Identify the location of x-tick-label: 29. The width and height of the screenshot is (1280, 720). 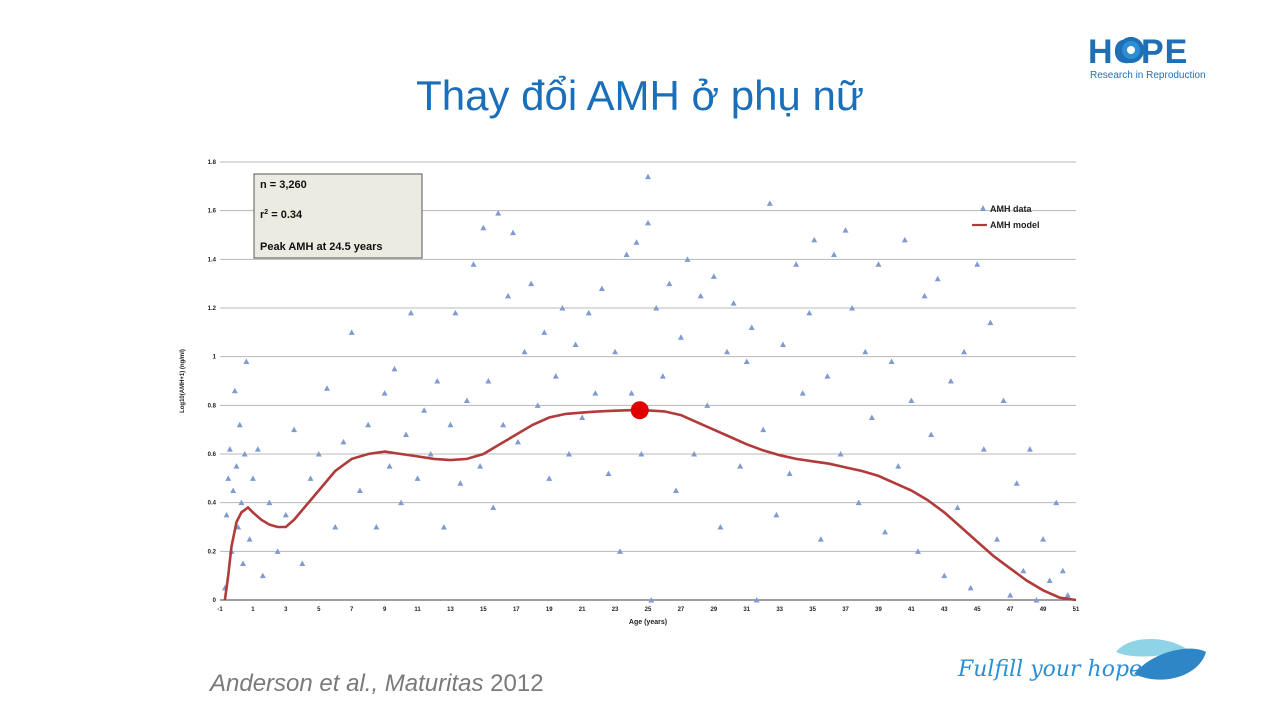
(714, 610).